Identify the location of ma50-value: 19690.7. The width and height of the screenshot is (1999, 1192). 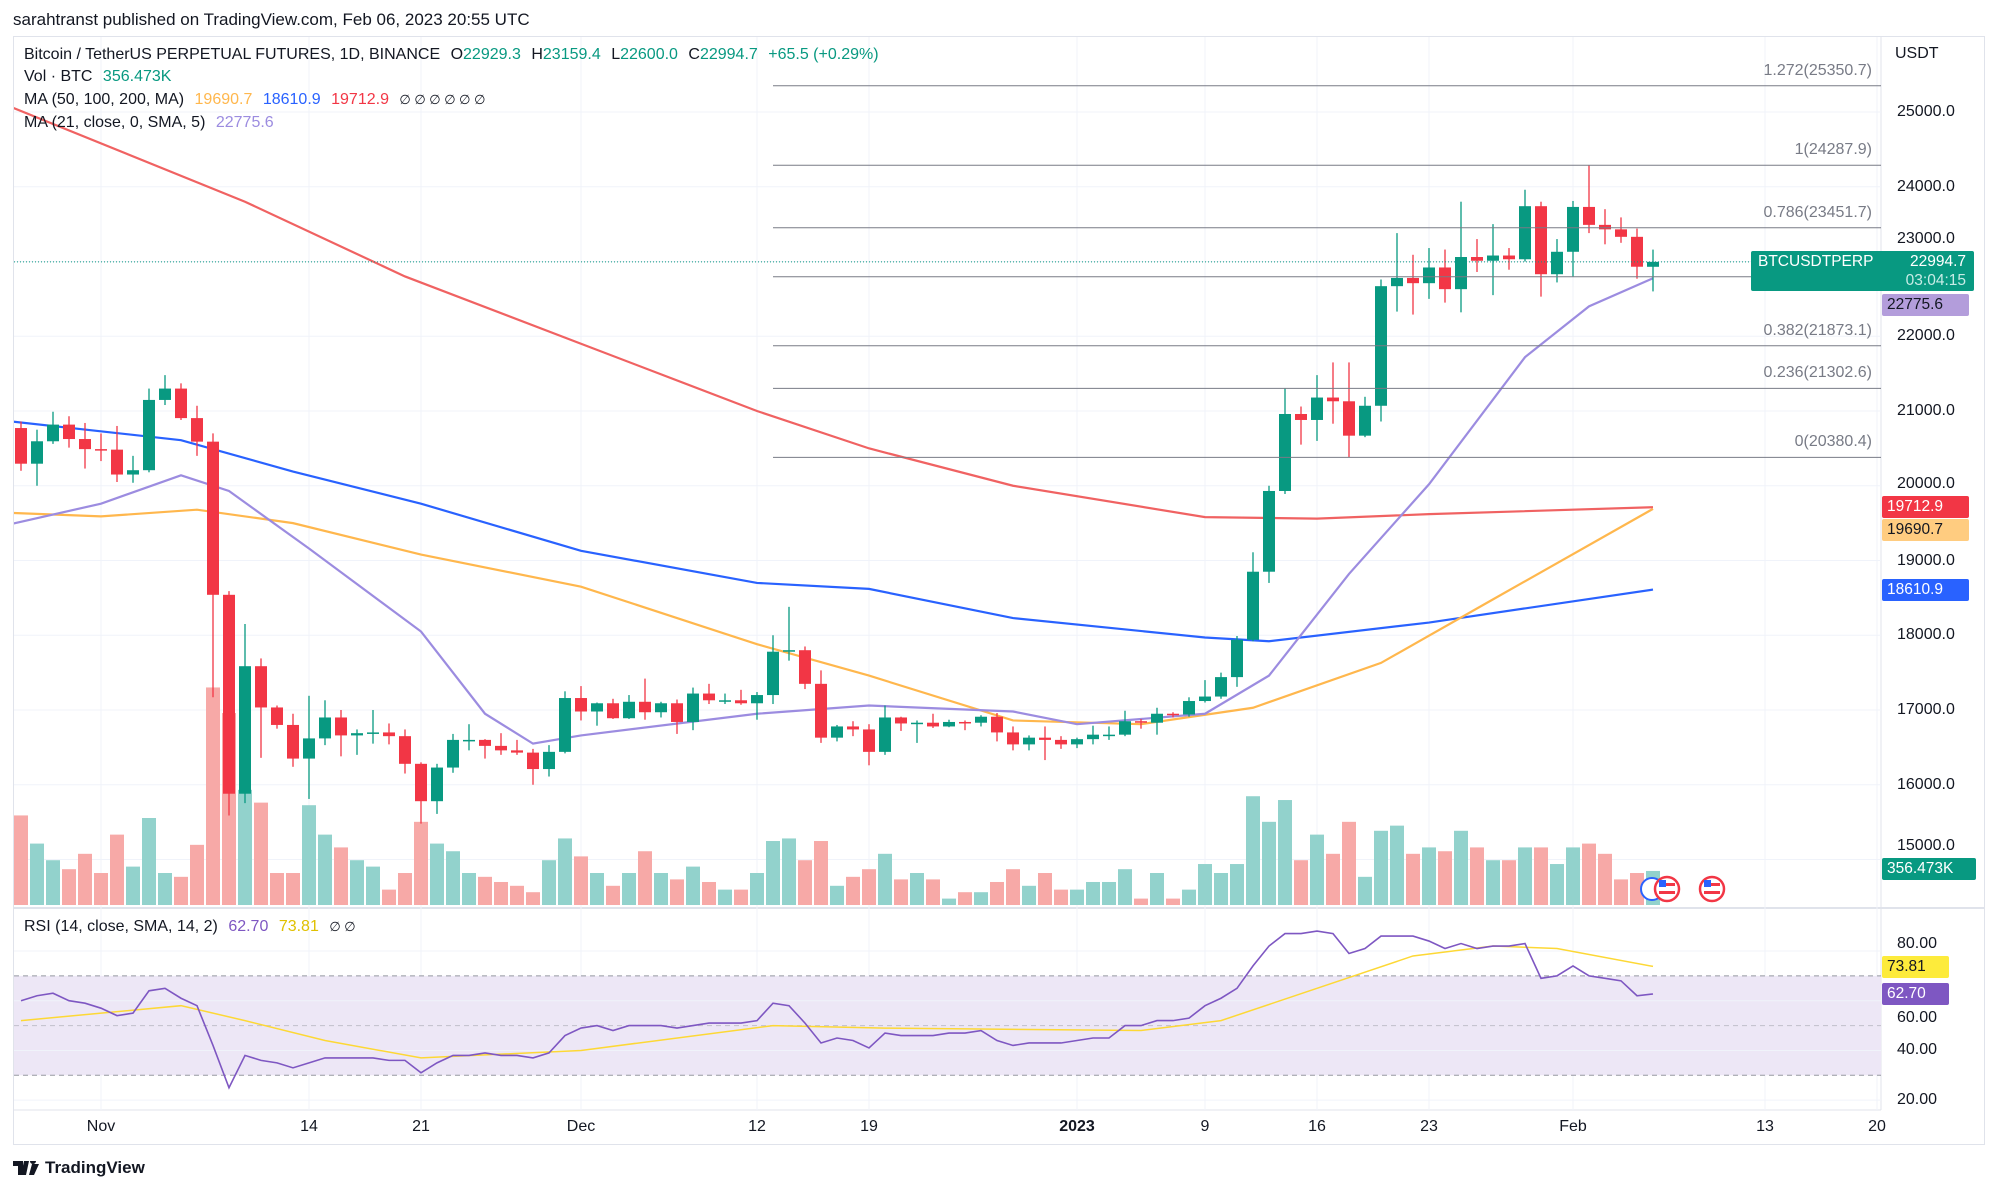
(223, 99).